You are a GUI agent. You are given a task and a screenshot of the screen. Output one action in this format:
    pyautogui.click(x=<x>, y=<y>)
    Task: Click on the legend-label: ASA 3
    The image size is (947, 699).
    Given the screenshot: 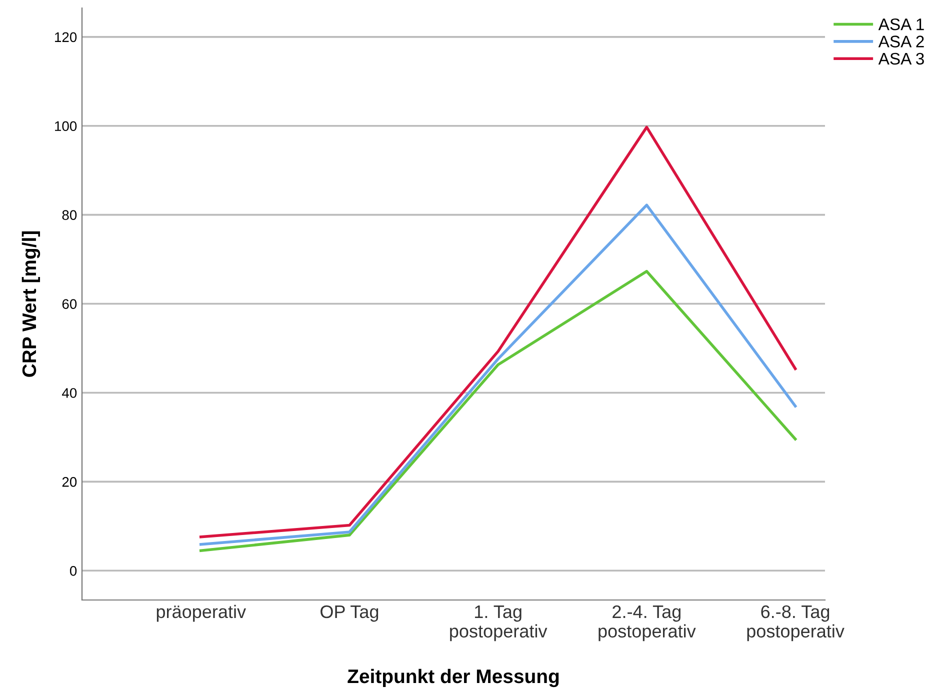 What is the action you would take?
    pyautogui.click(x=901, y=58)
    